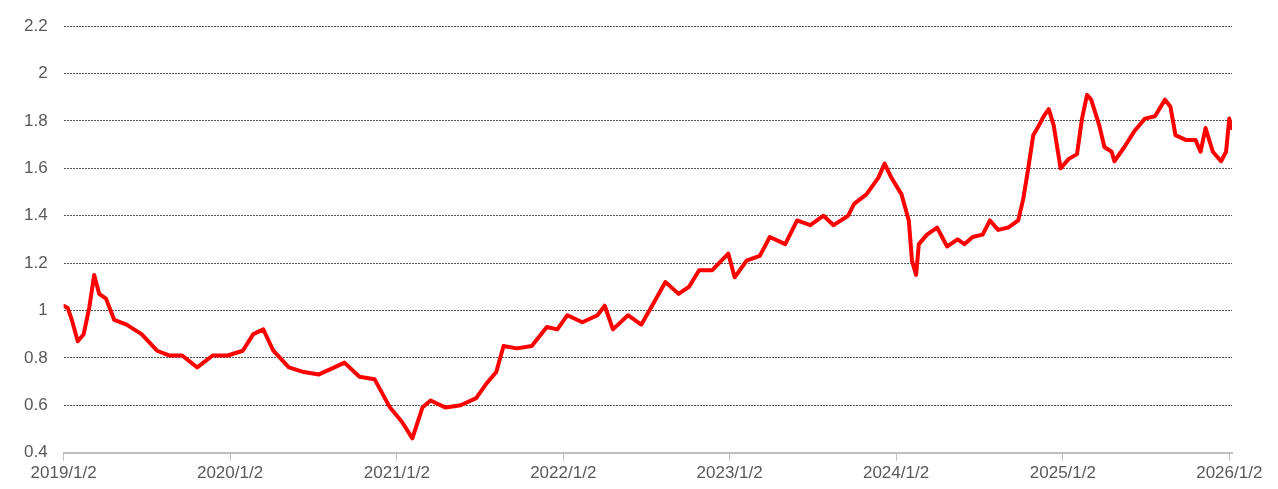 The height and width of the screenshot is (489, 1278). I want to click on y-tick-label: 1.8, so click(35, 120).